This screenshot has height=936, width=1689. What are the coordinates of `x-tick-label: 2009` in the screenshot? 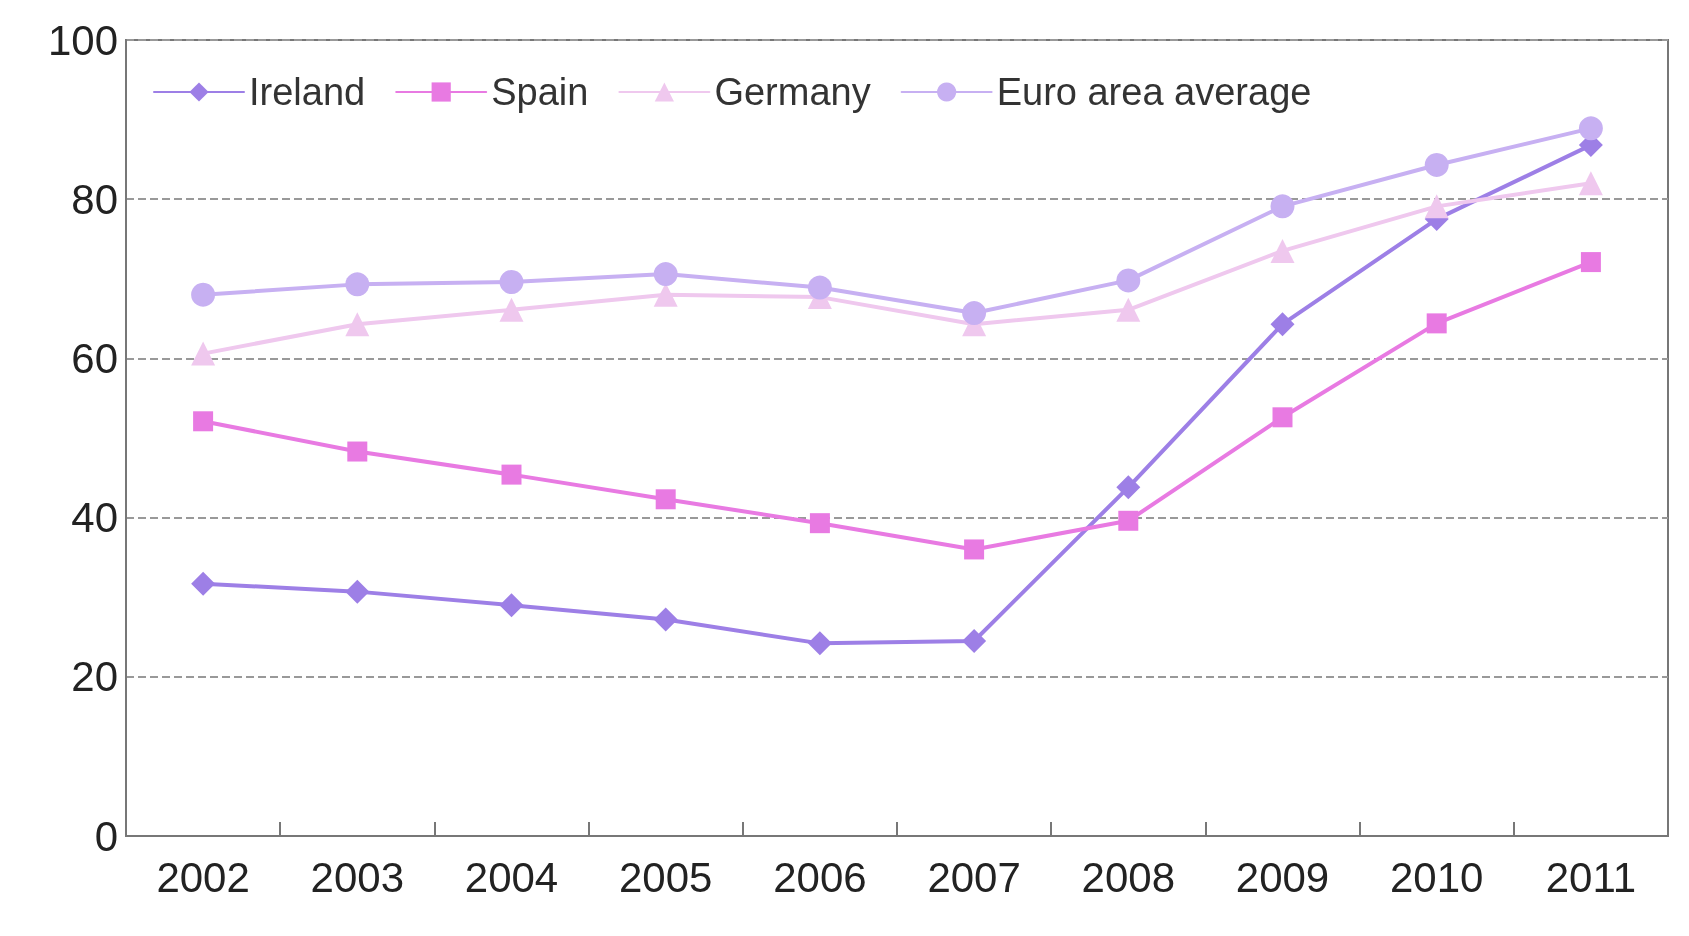 It's located at (1282, 877).